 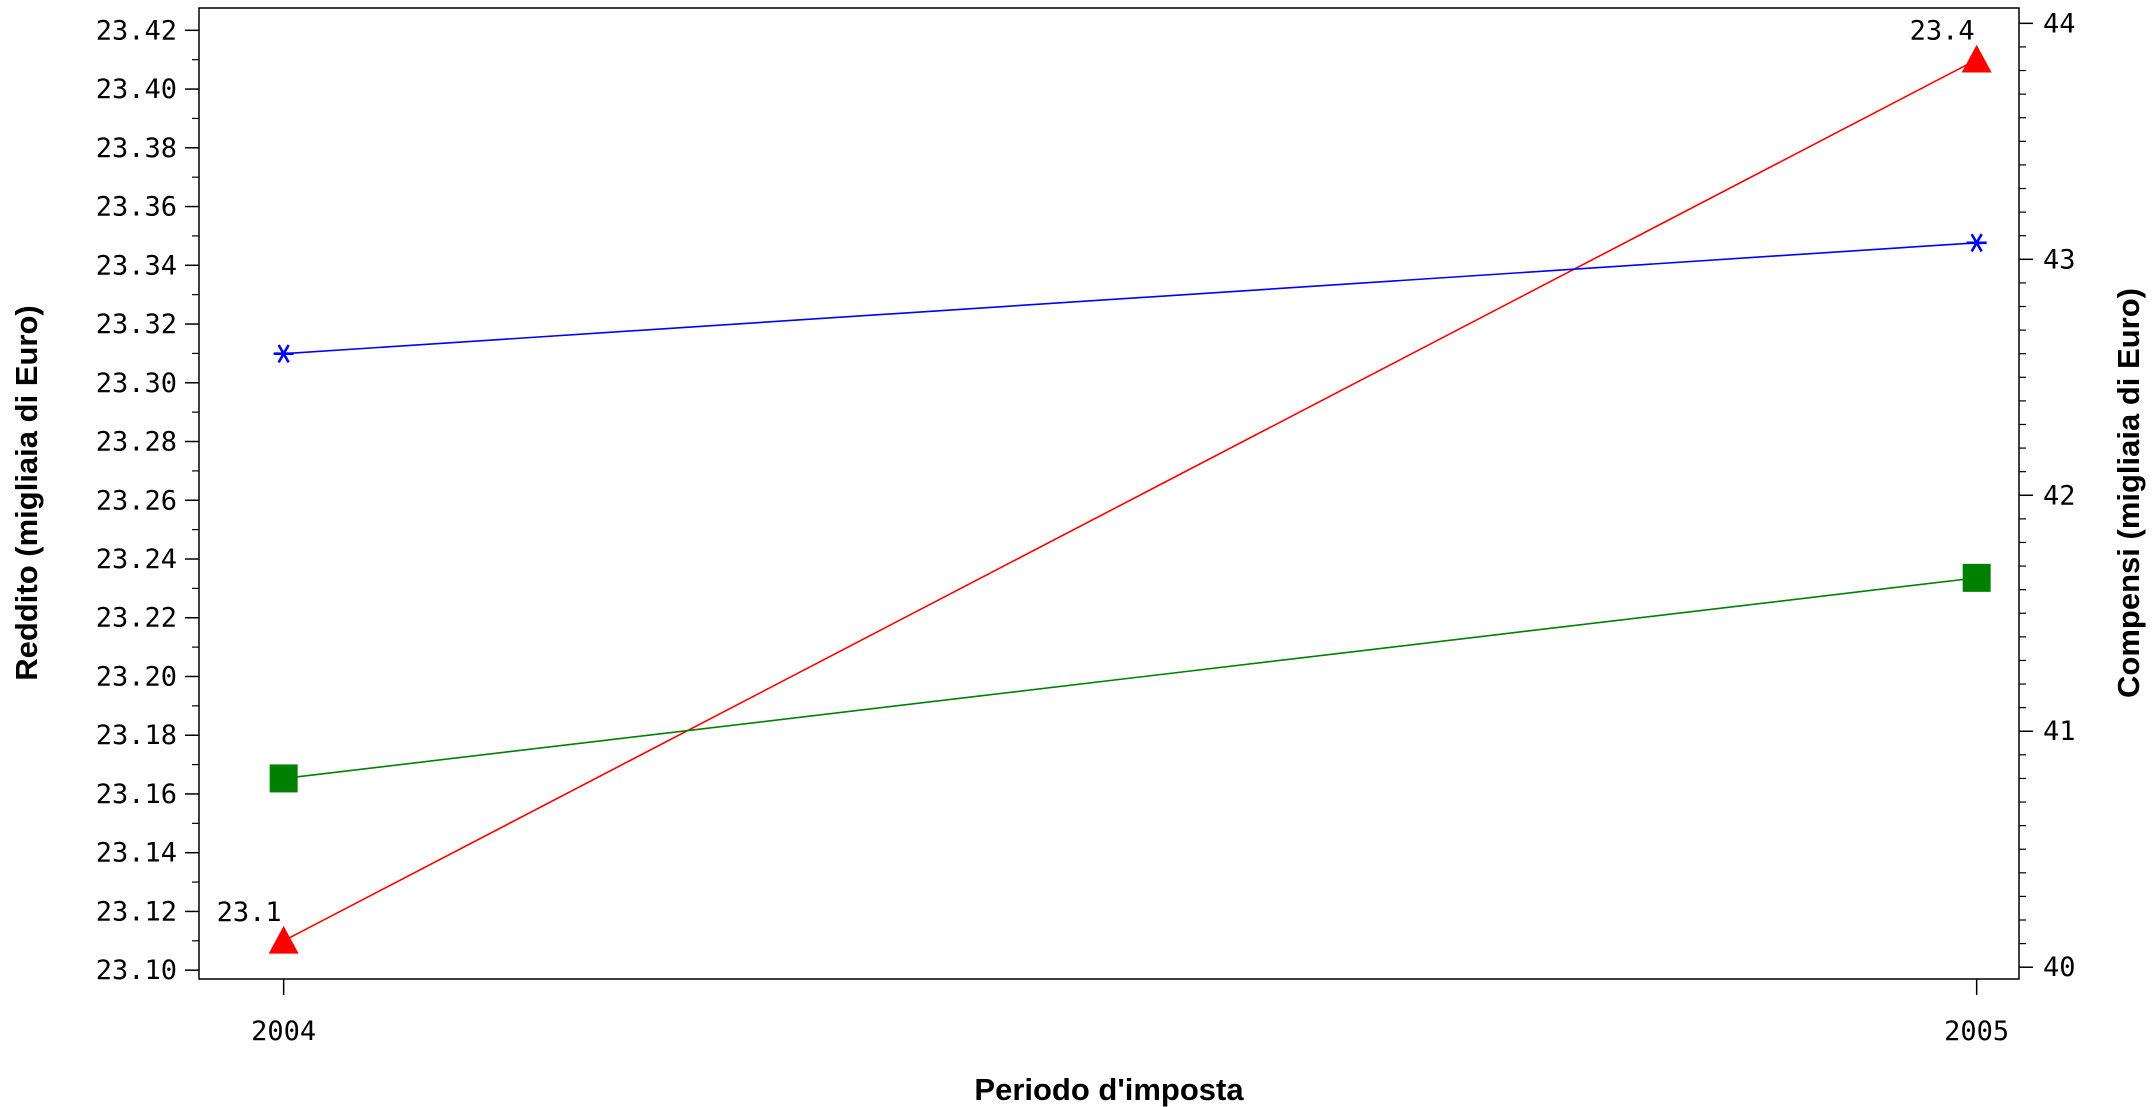 What do you see at coordinates (136, 30) in the screenshot?
I see `y-left-tick-label: 23.42` at bounding box center [136, 30].